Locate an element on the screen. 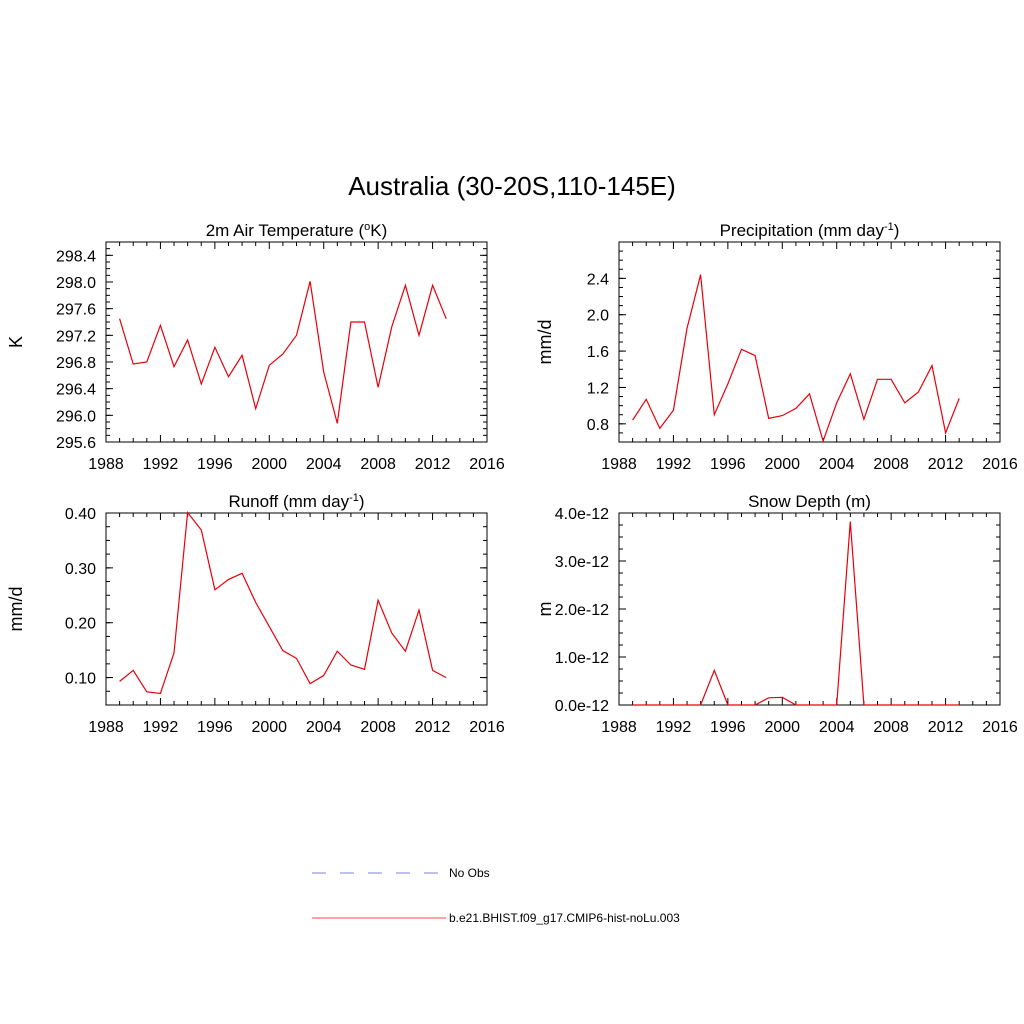 This screenshot has width=1024, height=1024. y-tick-label: 1.0e-12 is located at coordinates (582, 658).